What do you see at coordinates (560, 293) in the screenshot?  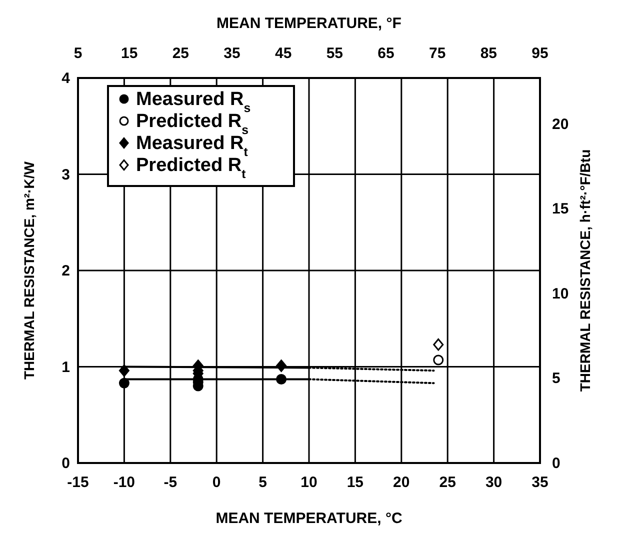 I see `y2-tick-label: 10` at bounding box center [560, 293].